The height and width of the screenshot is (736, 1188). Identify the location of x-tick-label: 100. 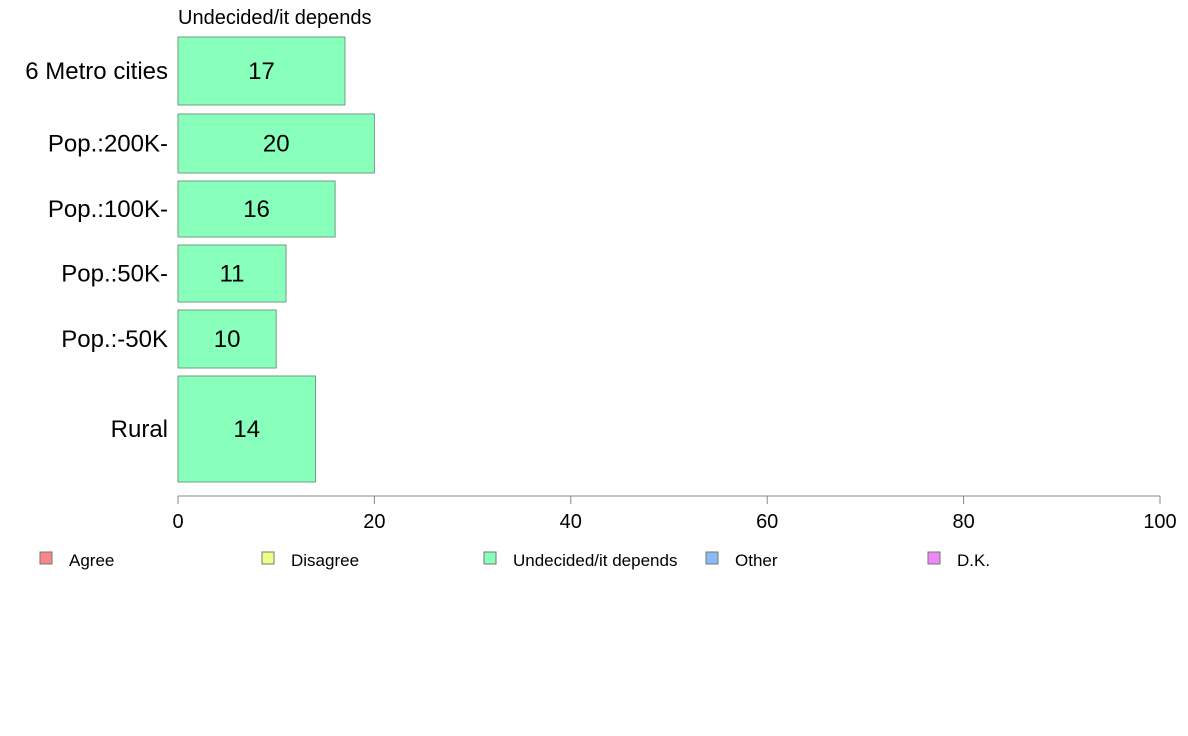
(1159, 522).